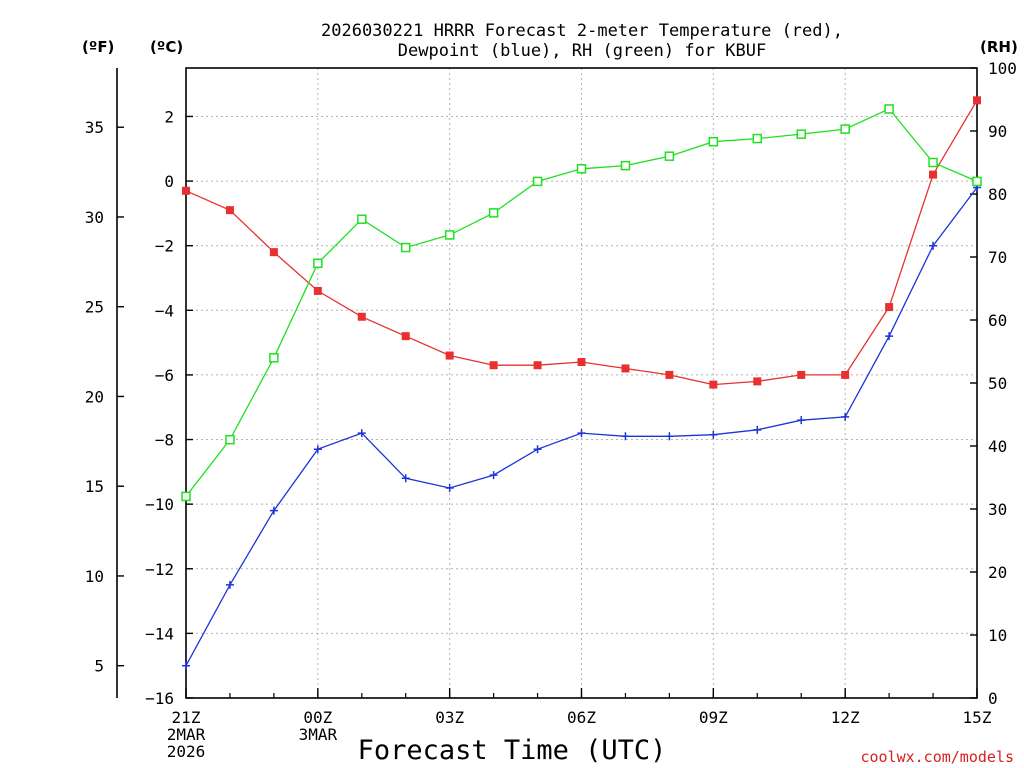 The height and width of the screenshot is (768, 1024). I want to click on rh-tick-label: 60, so click(997, 320).